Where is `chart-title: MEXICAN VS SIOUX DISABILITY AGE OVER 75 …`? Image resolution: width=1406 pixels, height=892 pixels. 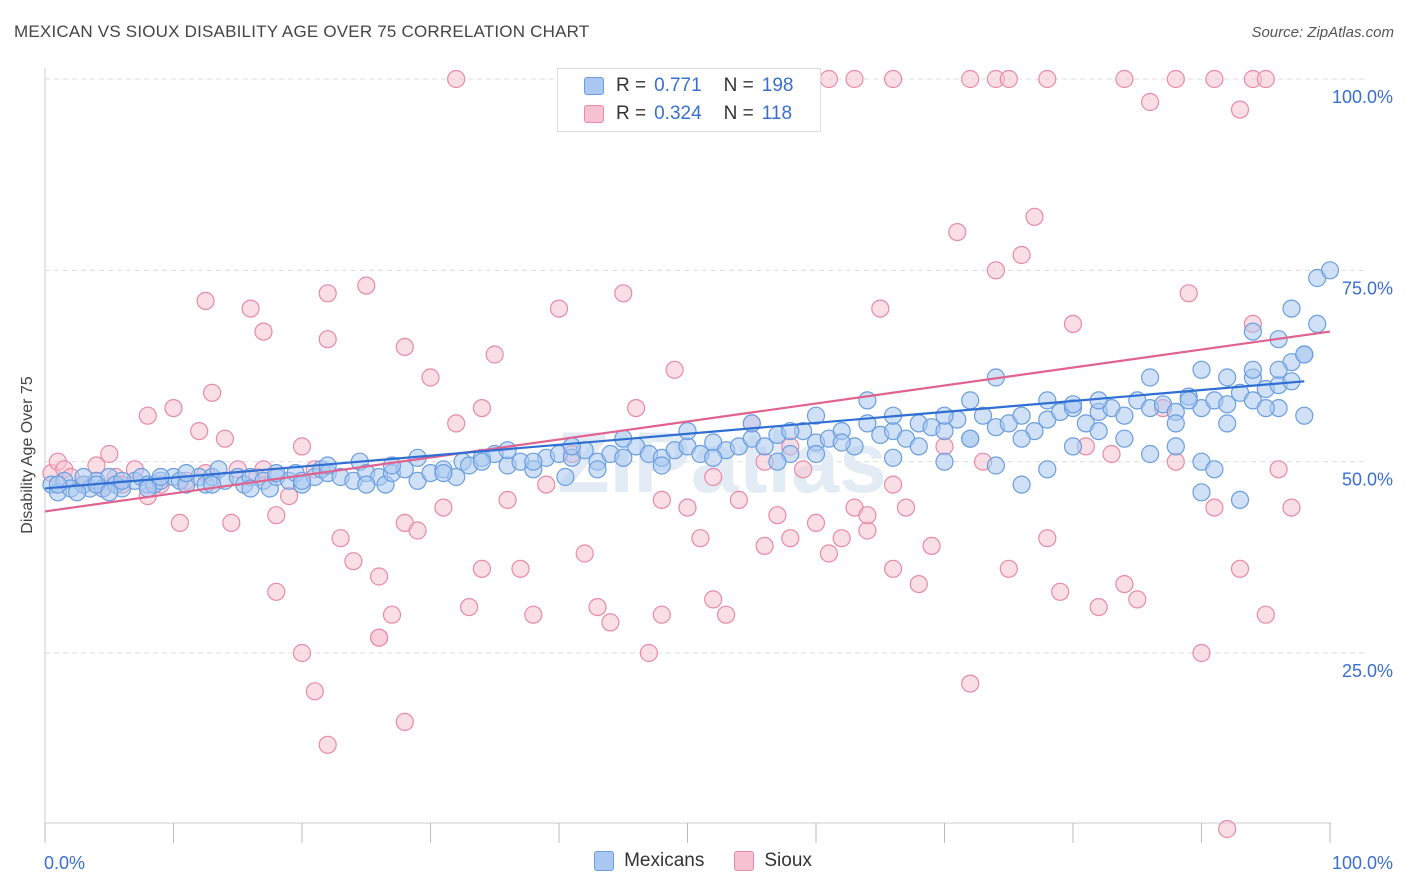 chart-title: MEXICAN VS SIOUX DISABILITY AGE OVER 75 … is located at coordinates (302, 31).